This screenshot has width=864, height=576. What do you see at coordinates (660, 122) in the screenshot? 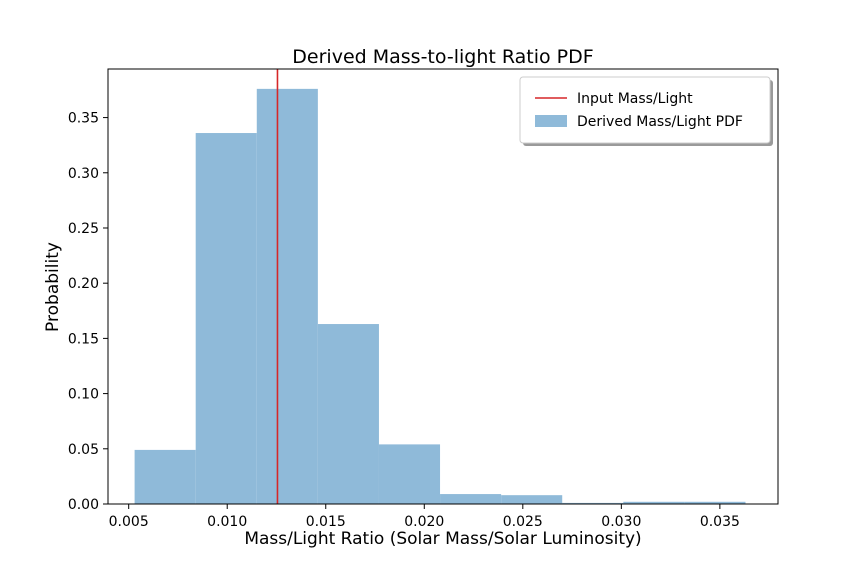
I see `legend-label-pdf: Derived Mass/Light PDF` at bounding box center [660, 122].